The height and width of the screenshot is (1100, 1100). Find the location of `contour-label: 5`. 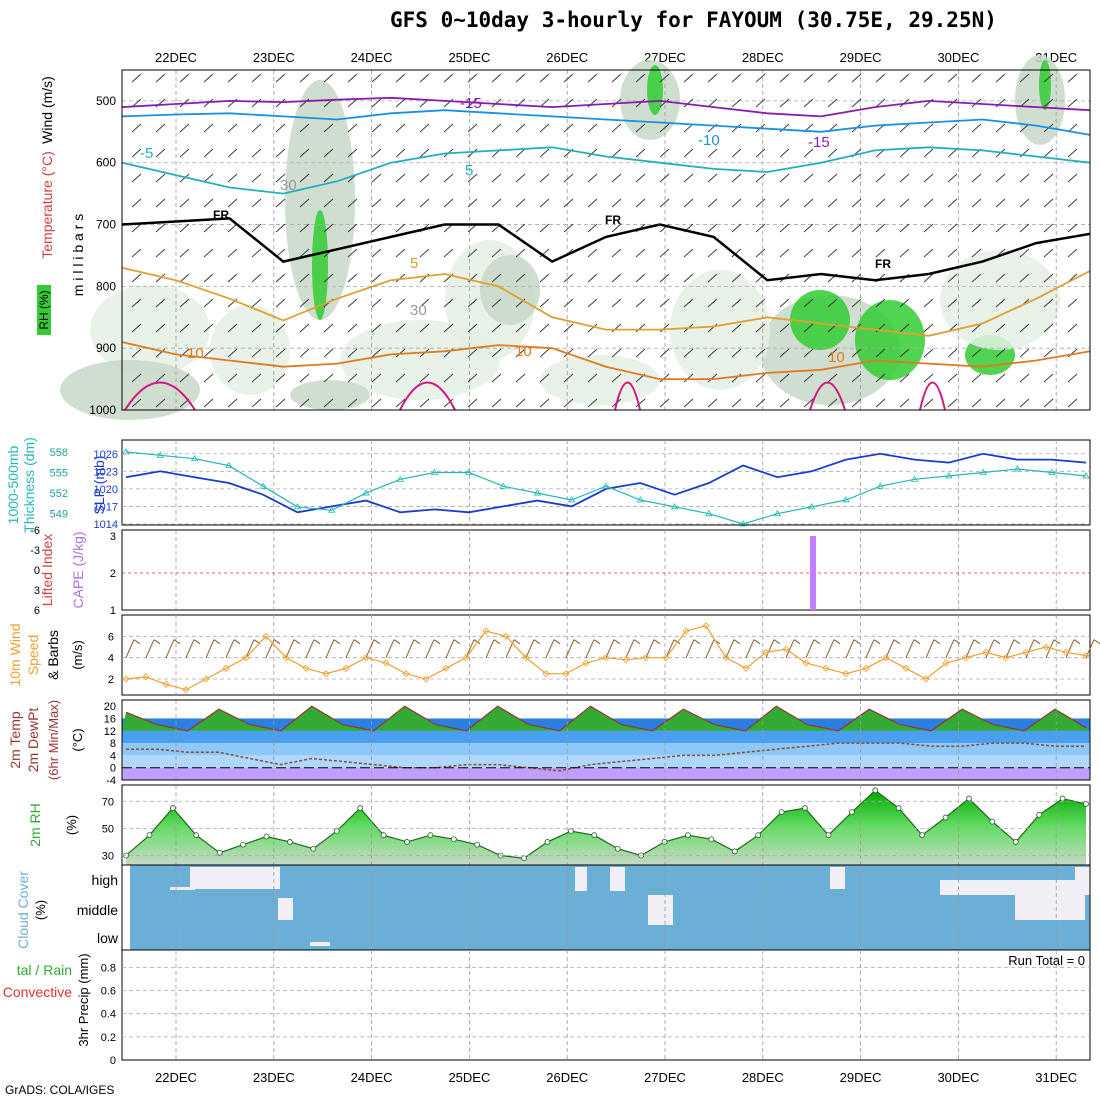

contour-label: 5 is located at coordinates (414, 263).